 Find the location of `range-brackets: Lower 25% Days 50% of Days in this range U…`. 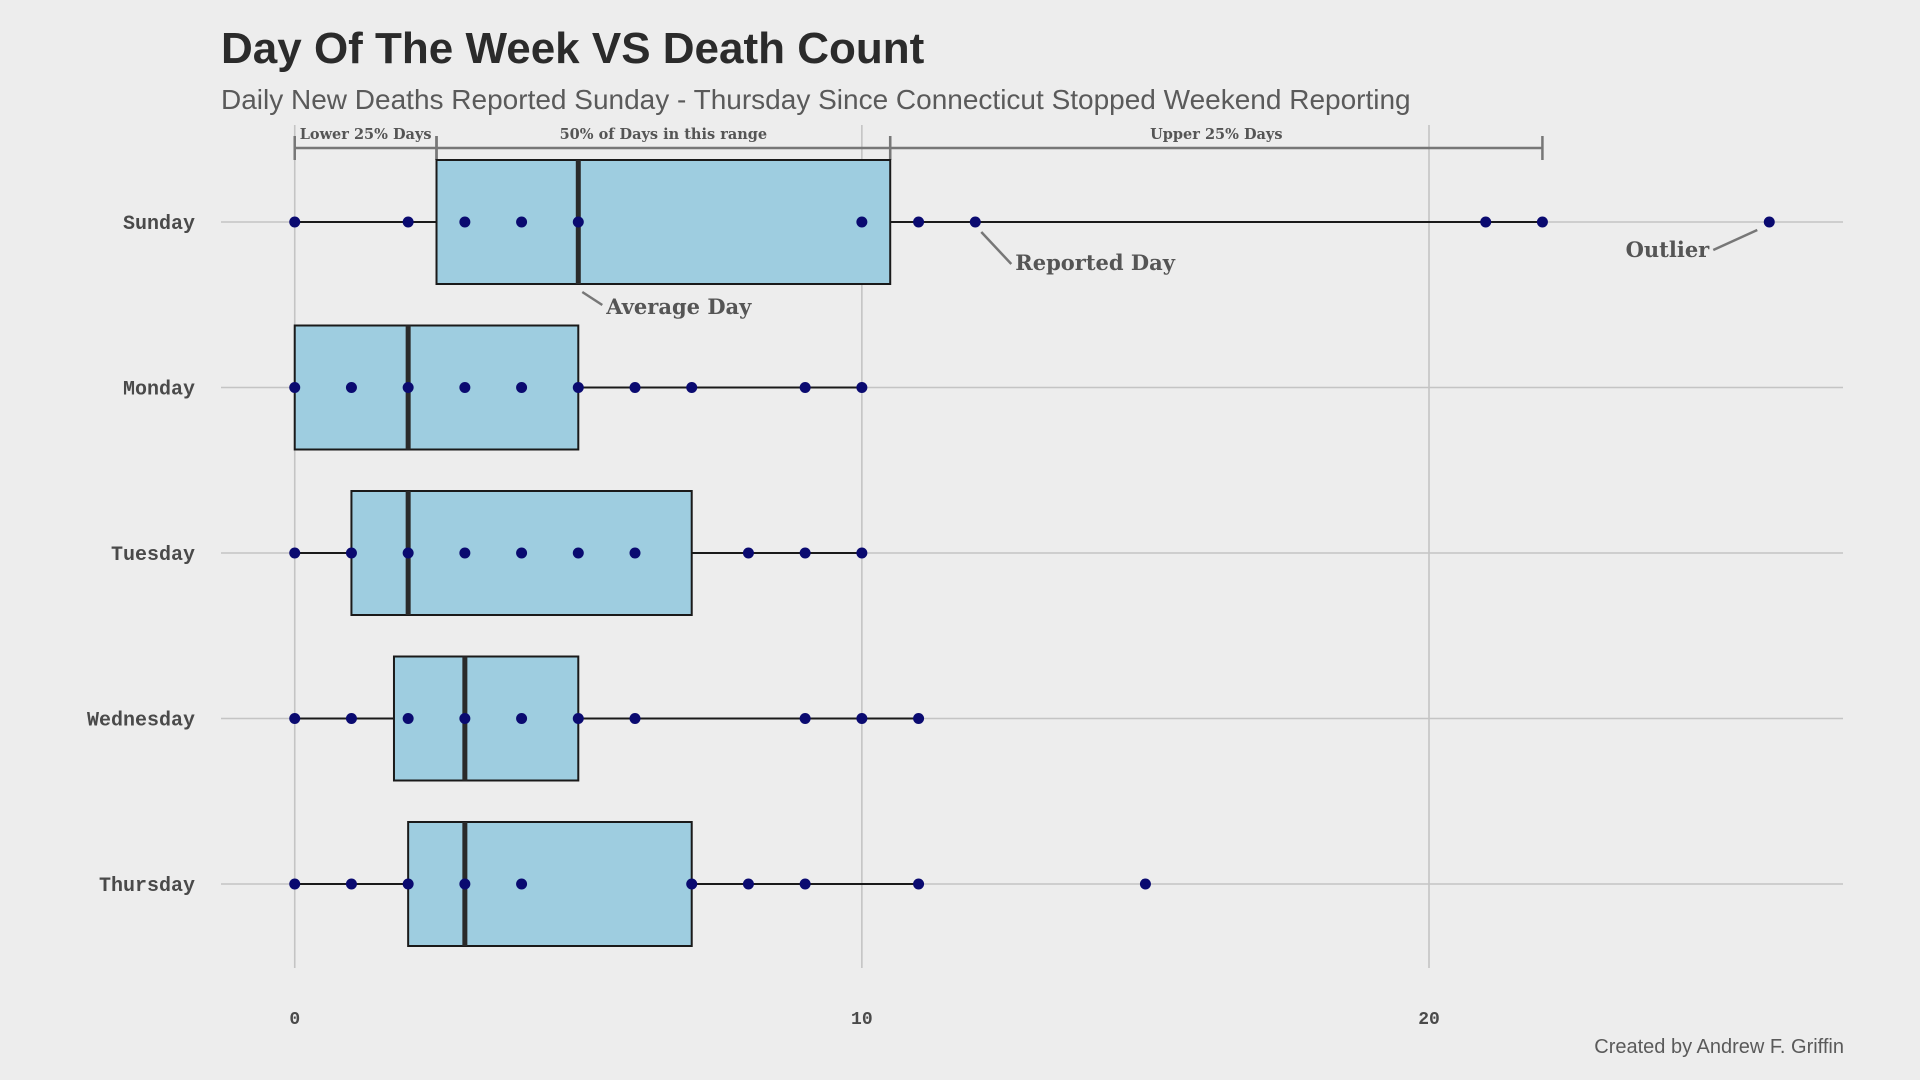

range-brackets: Lower 25% Days 50% of Days in this range U… is located at coordinates (918, 143).